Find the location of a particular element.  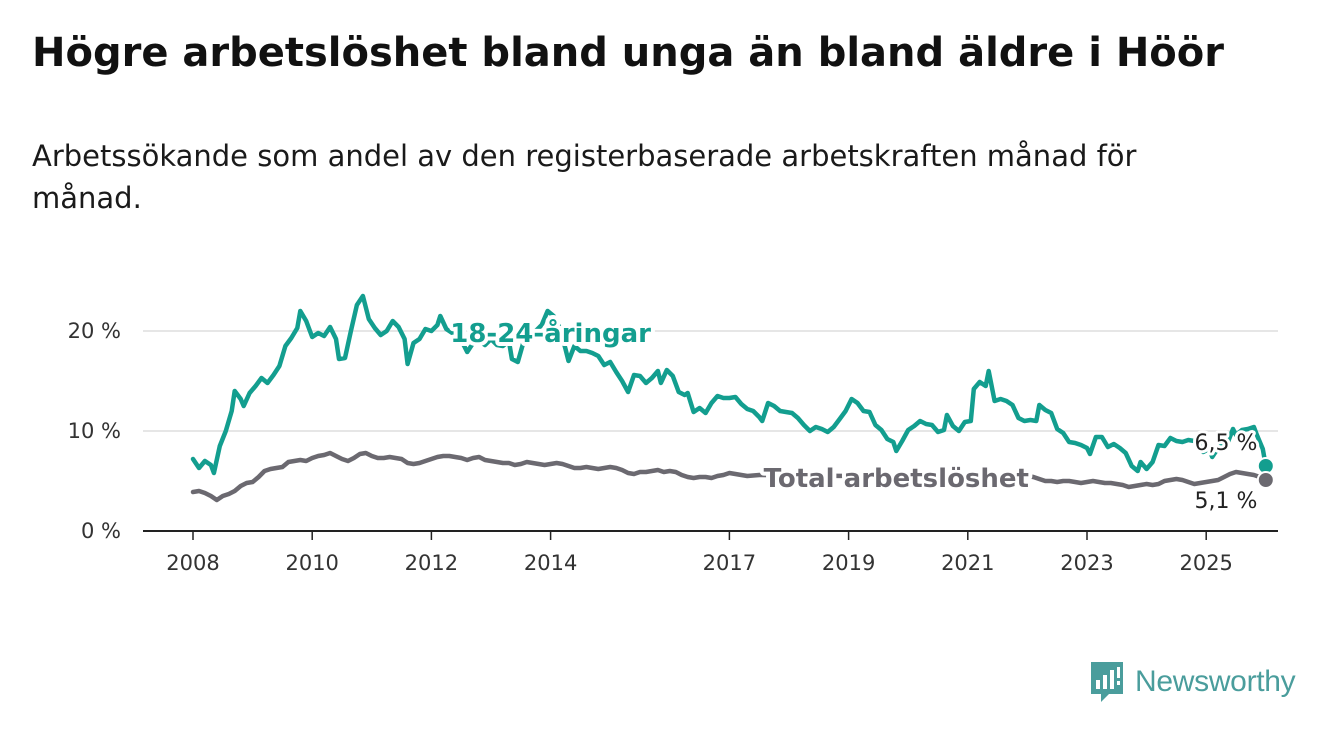

x-tick-label: 2017 is located at coordinates (729, 563).